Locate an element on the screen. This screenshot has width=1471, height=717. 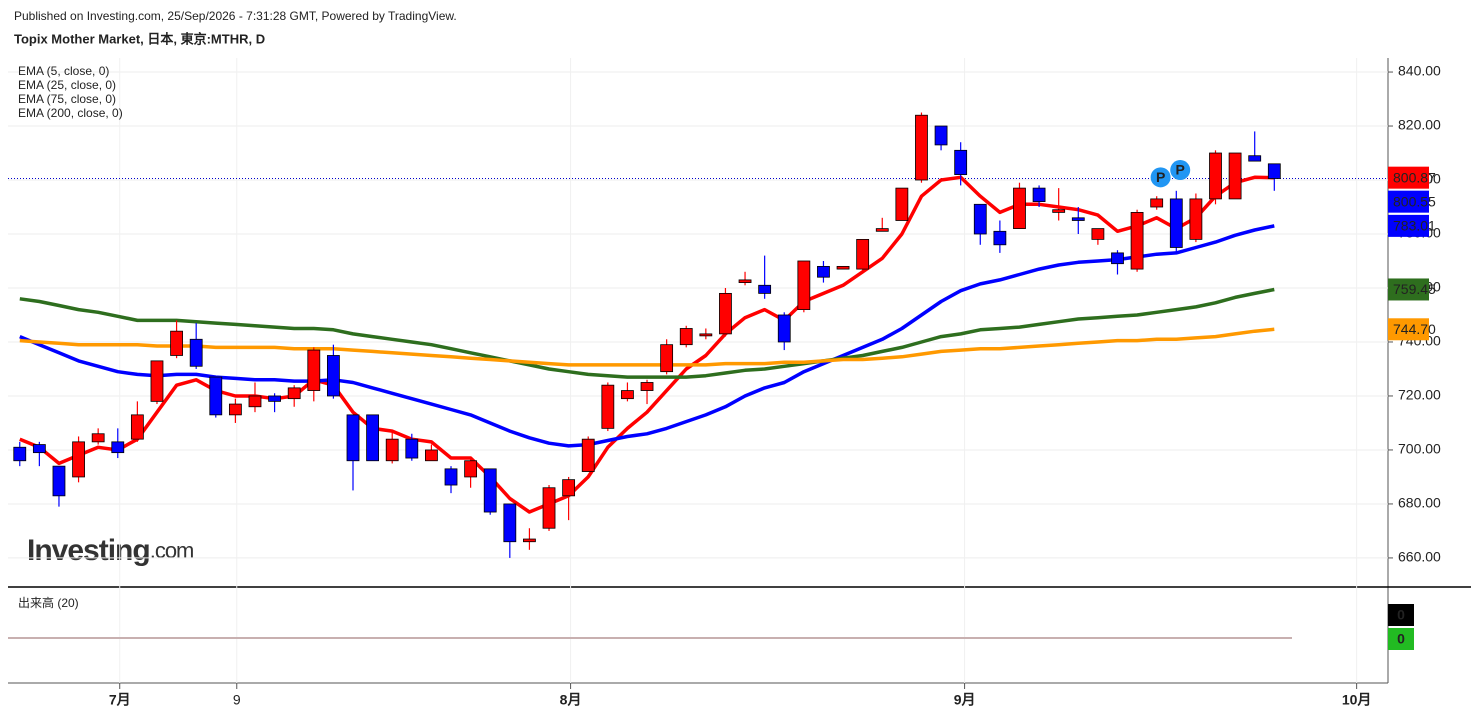
y-tick-label: 680.00 is located at coordinates (1419, 503).